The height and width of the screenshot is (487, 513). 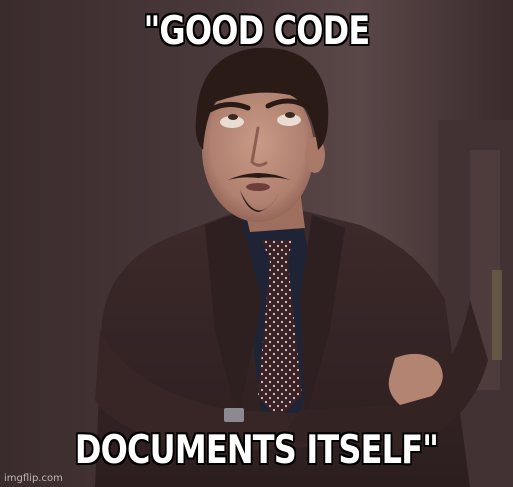 I want to click on pupil-left, so click(x=233, y=117).